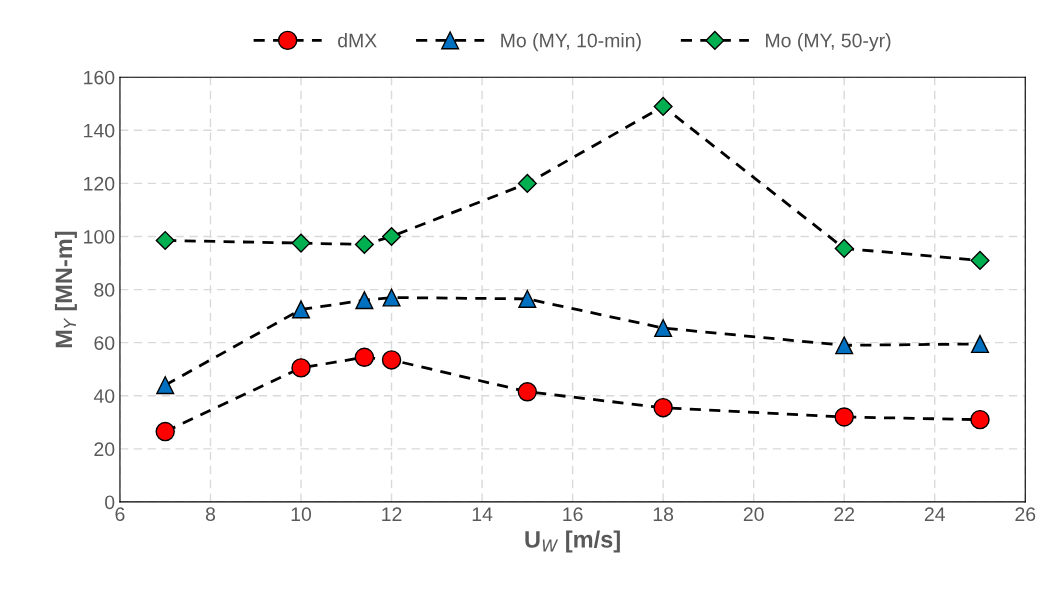 The width and height of the screenshot is (1043, 594). What do you see at coordinates (65, 289) in the screenshot?
I see `y-axis-title: M$_{Y}$ [MN-m]` at bounding box center [65, 289].